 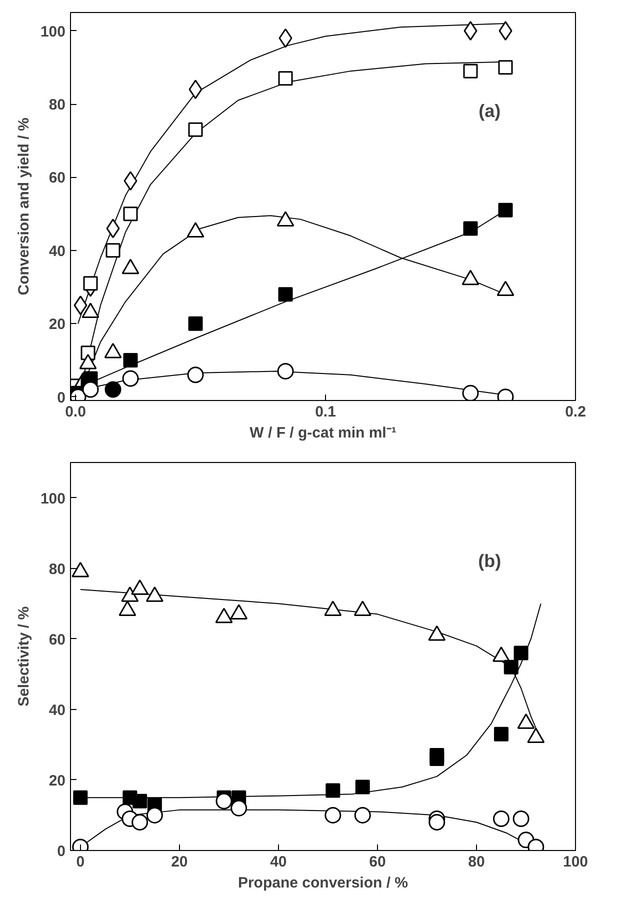 I want to click on x-axis-title: W / F / g-cat min ml⁻¹, so click(x=323, y=433).